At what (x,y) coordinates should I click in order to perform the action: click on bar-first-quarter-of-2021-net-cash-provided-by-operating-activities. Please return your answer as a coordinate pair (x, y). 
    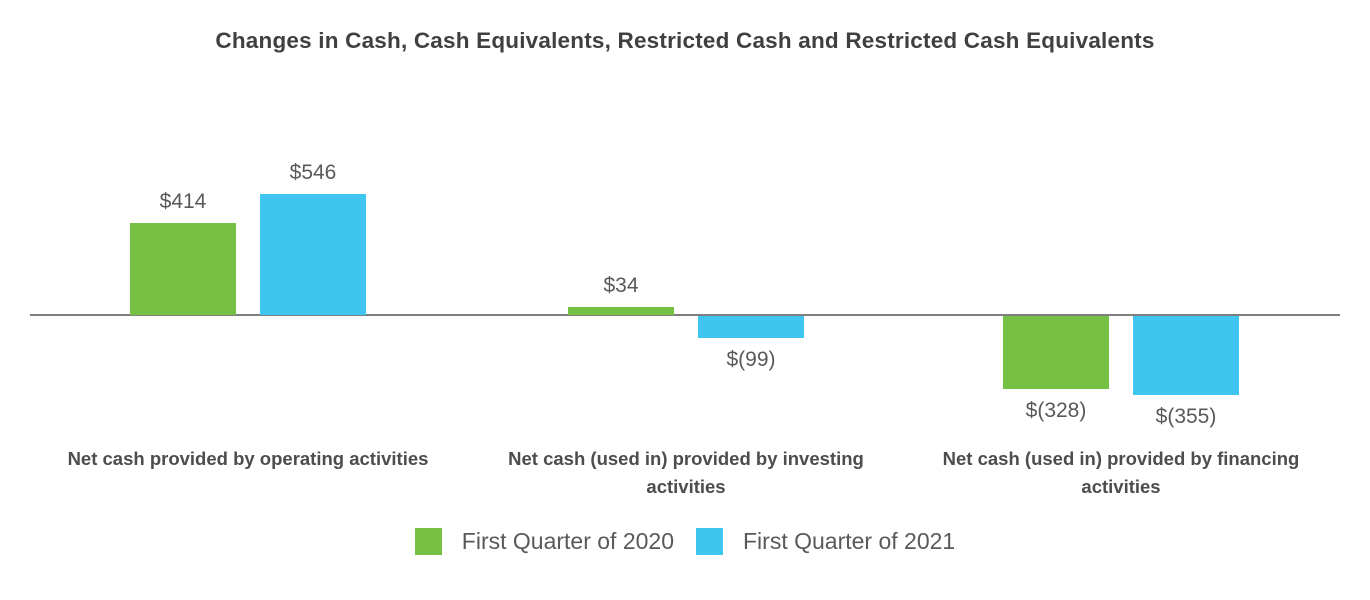
    Looking at the image, I should click on (313, 254).